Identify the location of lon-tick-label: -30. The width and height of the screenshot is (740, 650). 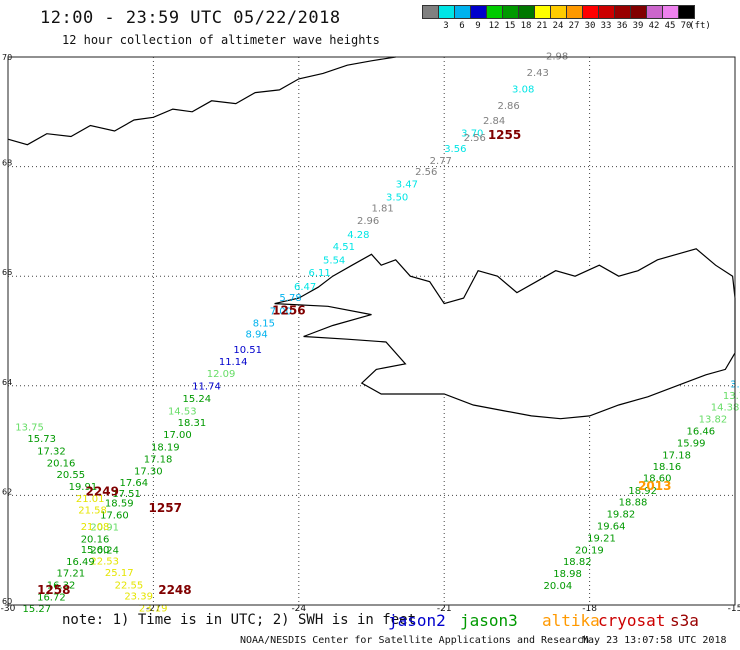
(8, 609).